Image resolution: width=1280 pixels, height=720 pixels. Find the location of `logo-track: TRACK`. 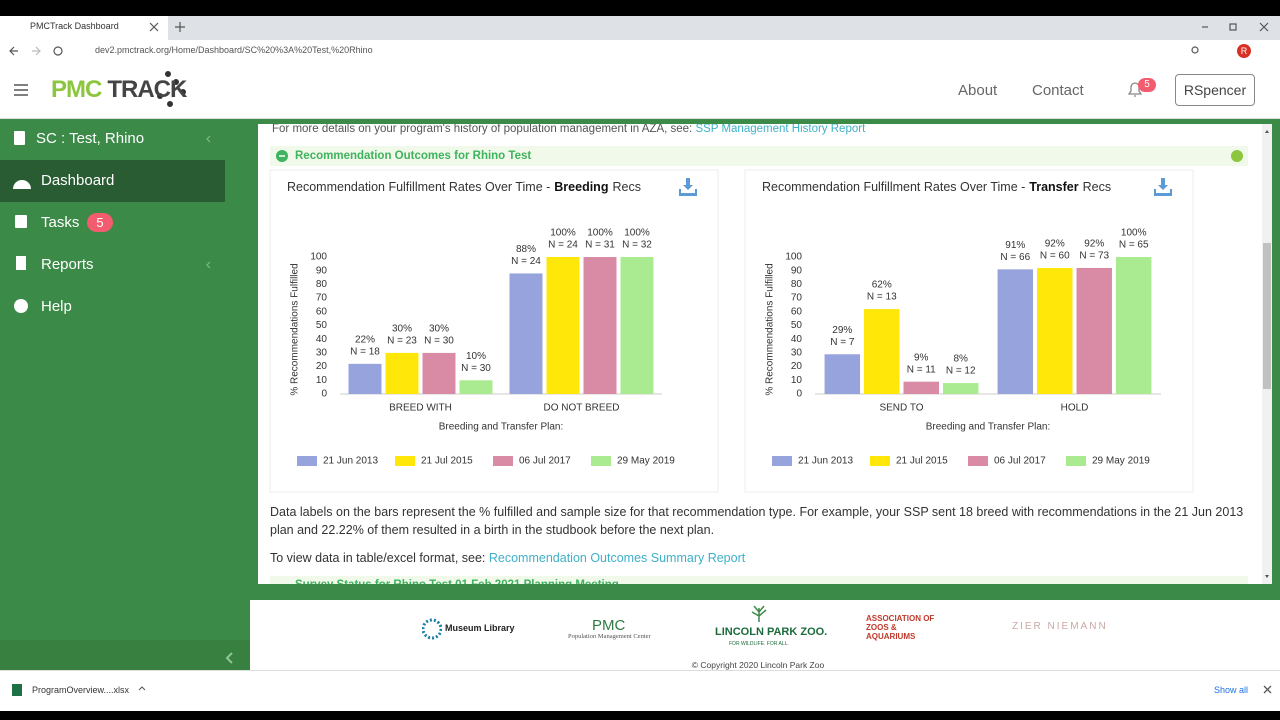

logo-track: TRACK is located at coordinates (147, 89).